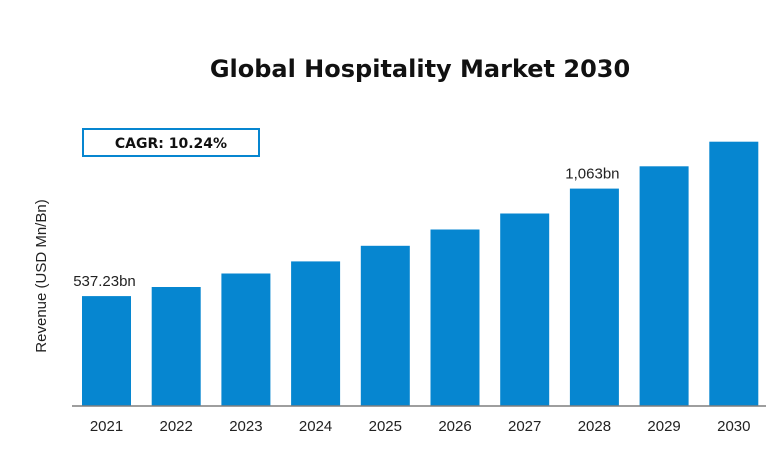 This screenshot has width=768, height=456. Describe the element at coordinates (176, 346) in the screenshot. I see `bar-2022` at that location.